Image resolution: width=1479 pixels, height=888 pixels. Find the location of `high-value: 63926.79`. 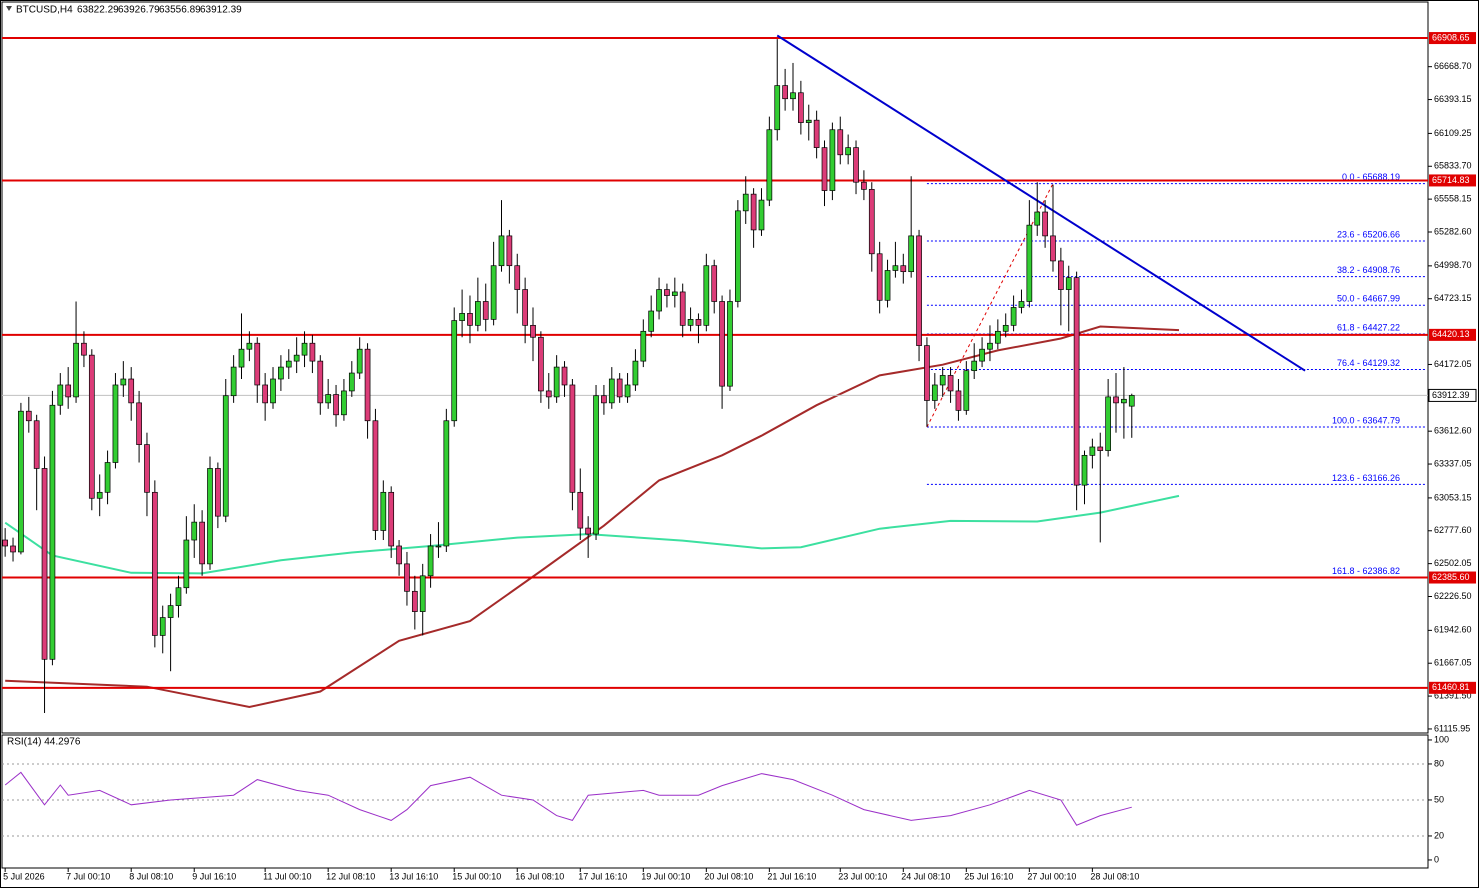

high-value: 63926.79 is located at coordinates (139, 10).